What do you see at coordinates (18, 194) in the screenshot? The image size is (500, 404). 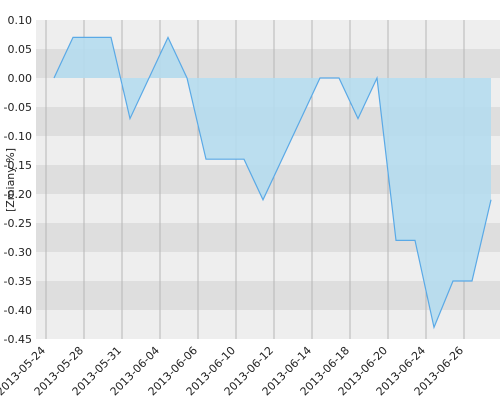 I see `y-tick-label: -0.20` at bounding box center [18, 194].